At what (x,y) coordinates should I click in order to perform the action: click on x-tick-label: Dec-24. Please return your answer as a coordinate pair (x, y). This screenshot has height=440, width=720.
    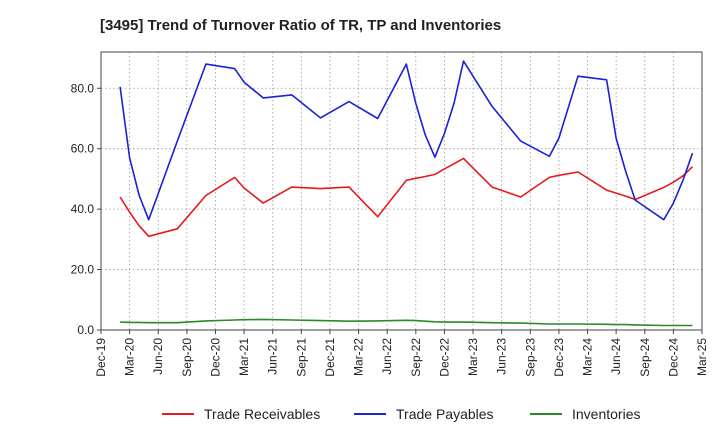
    Looking at the image, I should click on (673, 357).